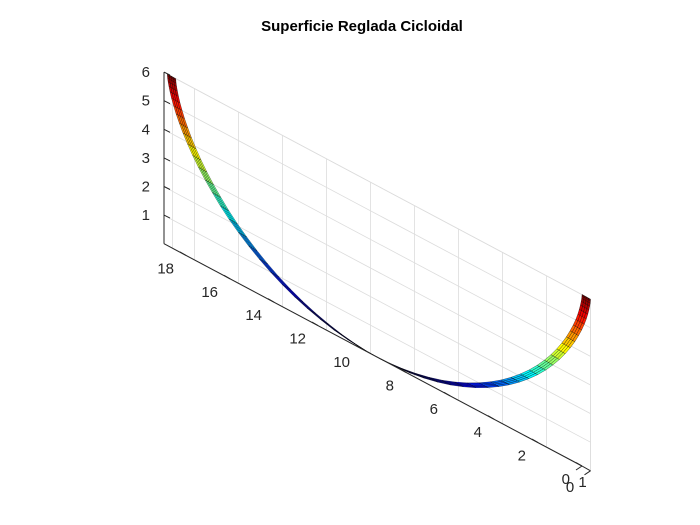 The height and width of the screenshot is (525, 700). Describe the element at coordinates (570, 487) in the screenshot. I see `x-tick-label: 0` at that location.